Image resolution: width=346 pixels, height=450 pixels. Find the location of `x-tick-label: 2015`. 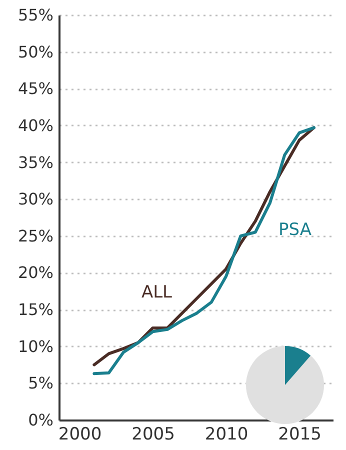

x-tick-label: 2015 is located at coordinates (300, 434).